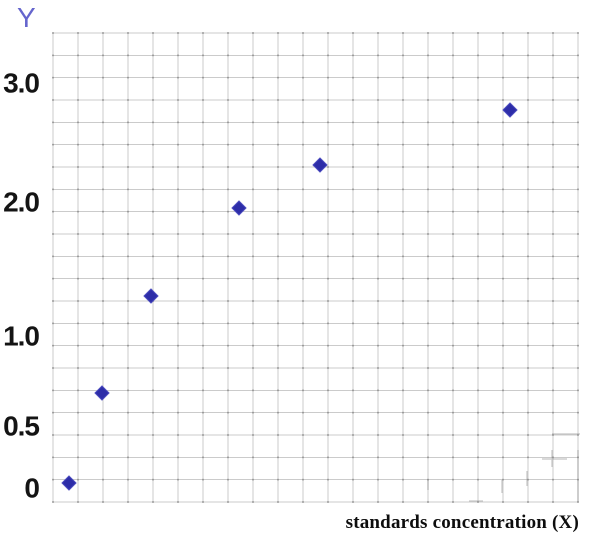 This screenshot has height=549, width=600. Describe the element at coordinates (151, 296) in the screenshot. I see `data-point-diamond` at that location.